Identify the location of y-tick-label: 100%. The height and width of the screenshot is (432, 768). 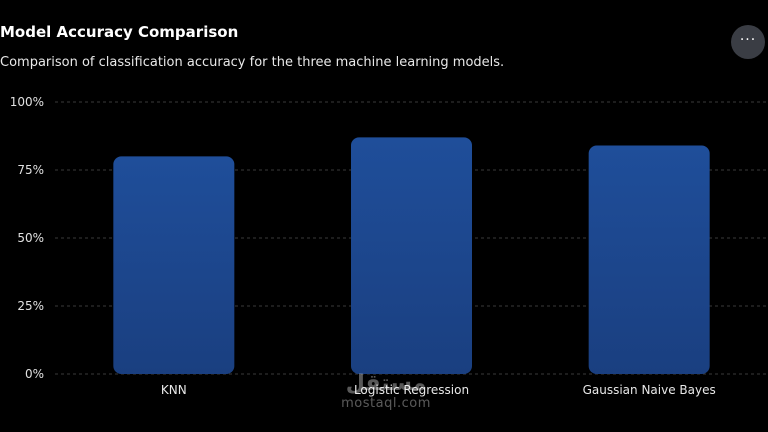
(27, 102).